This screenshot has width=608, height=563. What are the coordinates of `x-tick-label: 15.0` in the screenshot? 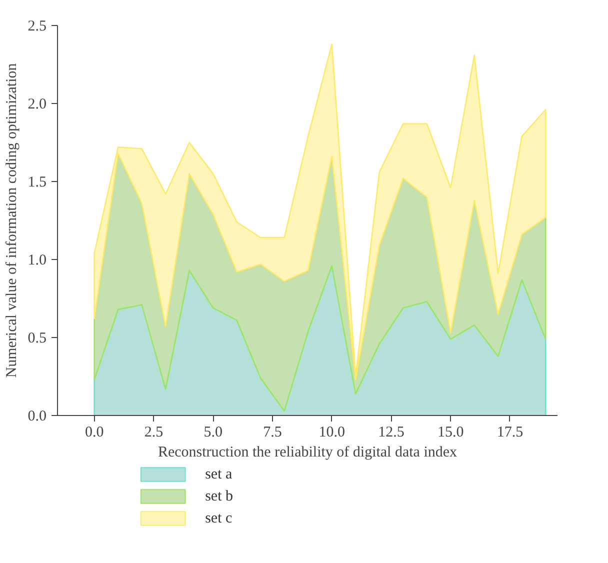 It's located at (450, 432).